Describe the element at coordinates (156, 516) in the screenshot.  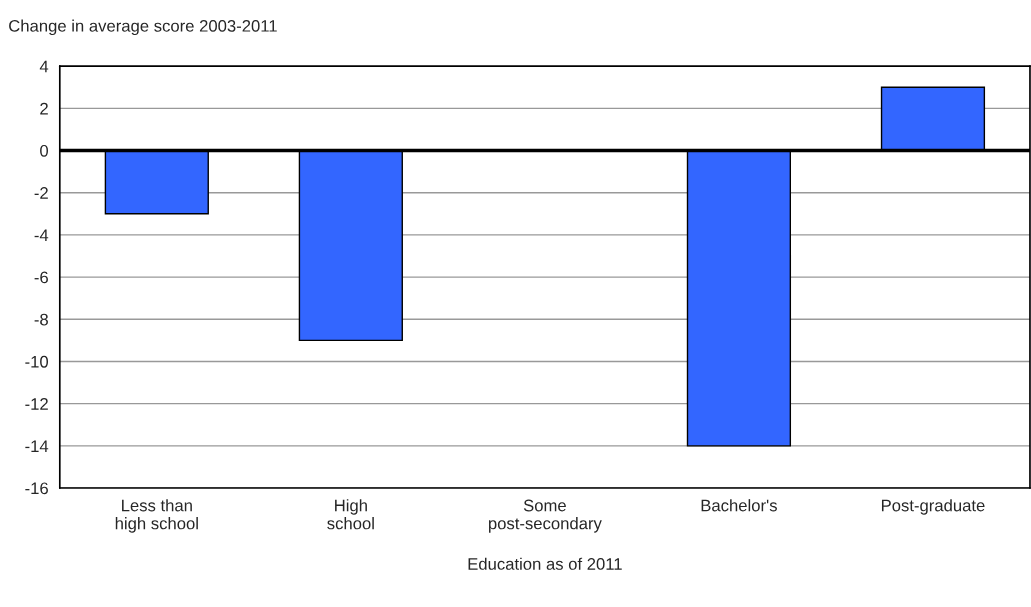
I see `x-tick-label: Less than high school` at that location.